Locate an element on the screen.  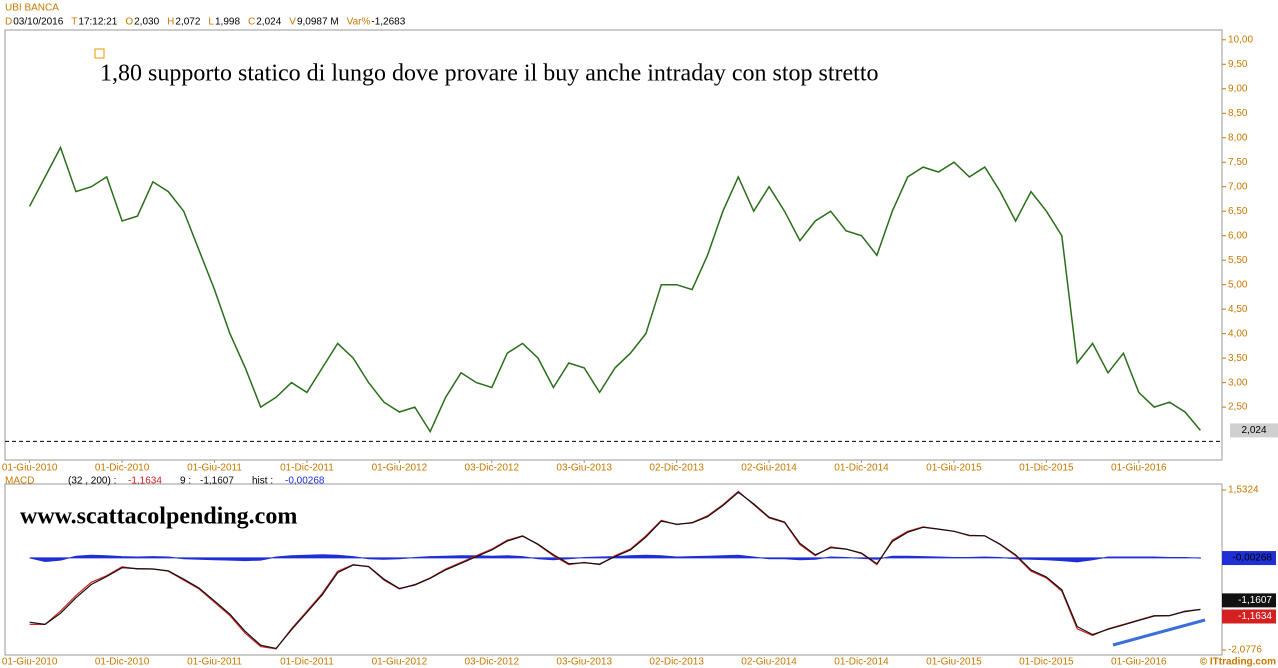
legend-value: -1,1634 is located at coordinates (145, 481).